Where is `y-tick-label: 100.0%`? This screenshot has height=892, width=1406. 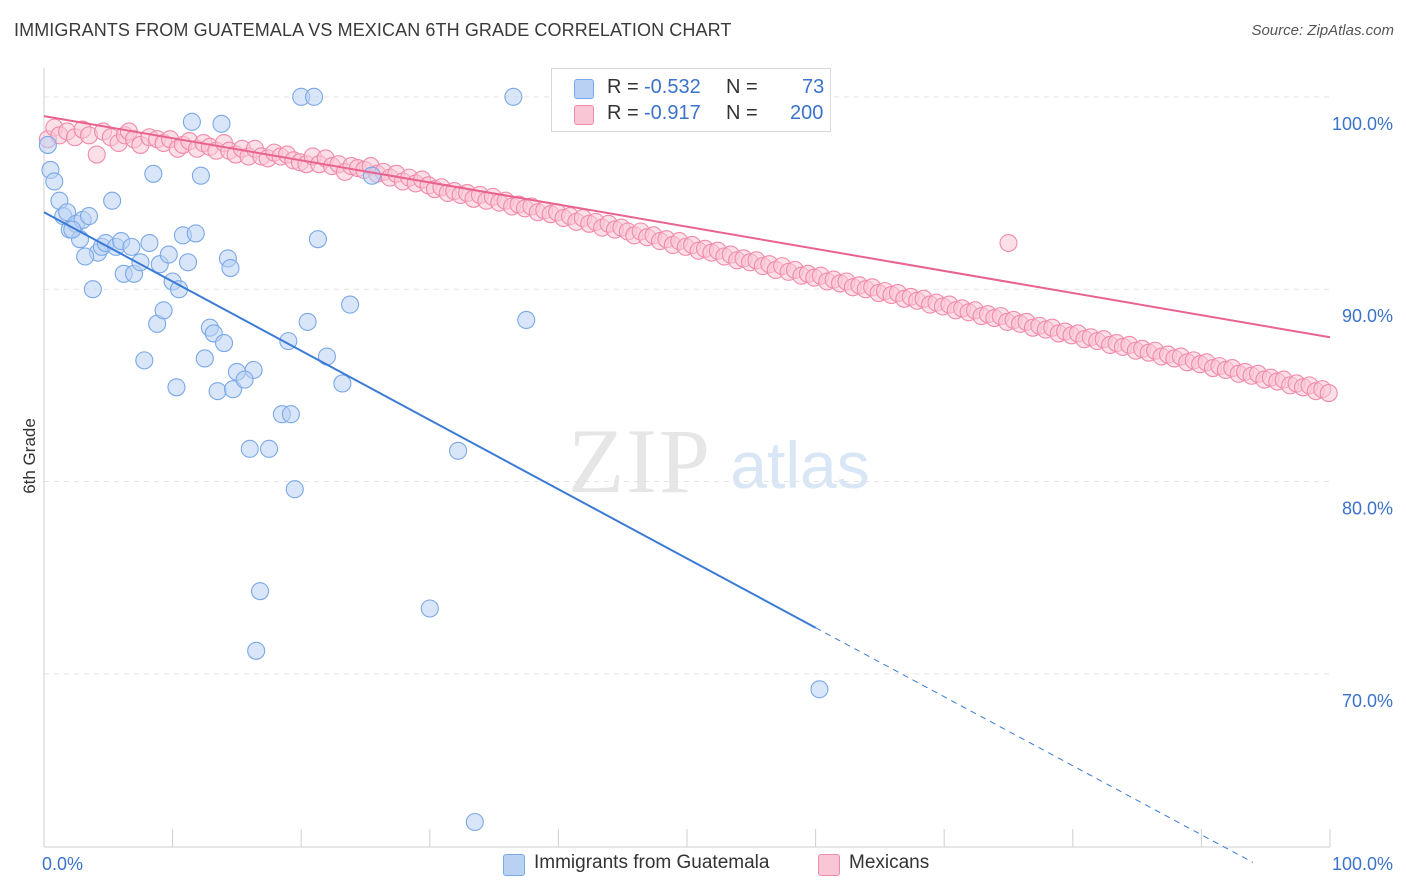 y-tick-label: 100.0% is located at coordinates (1362, 124).